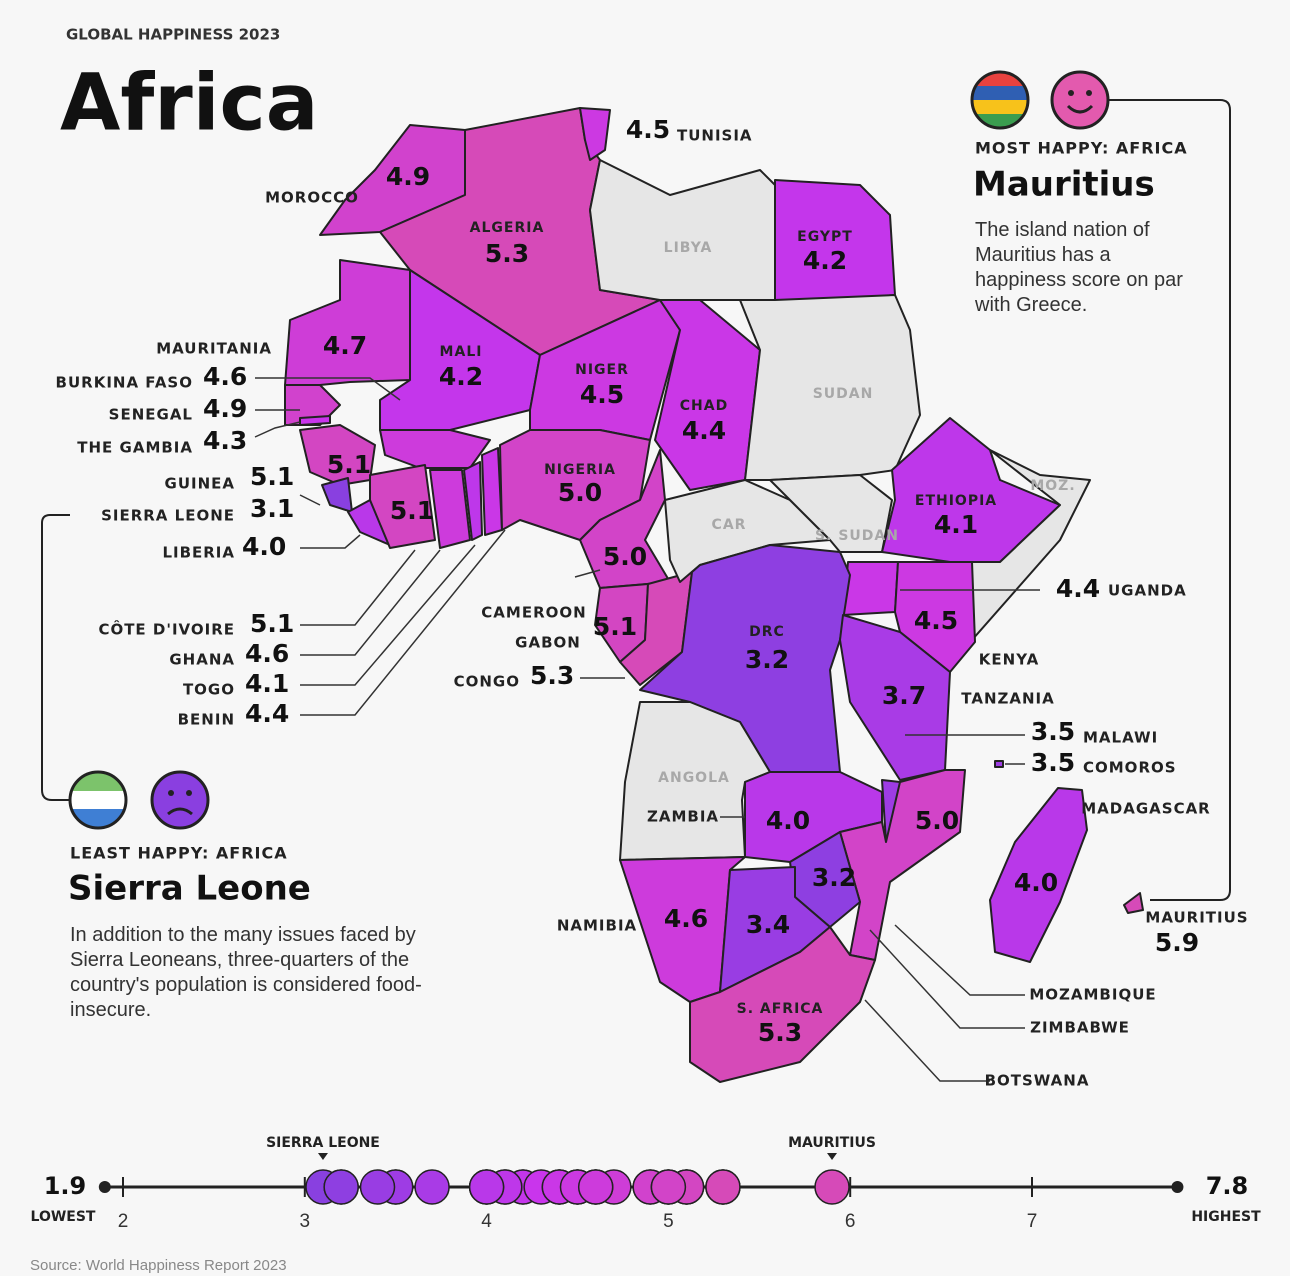 The image size is (1290, 1276). I want to click on box-country: Mauritius, so click(1064, 185).